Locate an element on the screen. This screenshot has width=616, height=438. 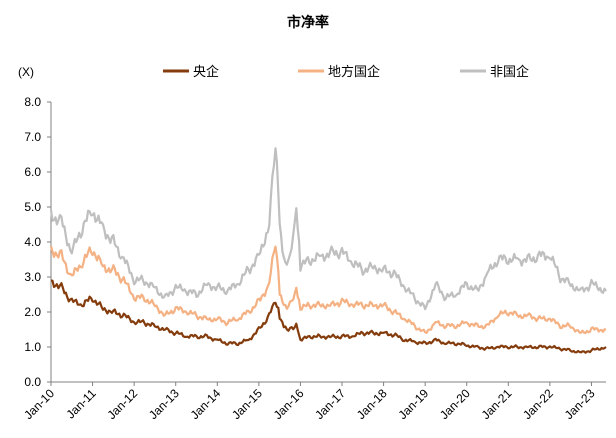
x-tick-label: Jan-12 is located at coordinates (122, 404).